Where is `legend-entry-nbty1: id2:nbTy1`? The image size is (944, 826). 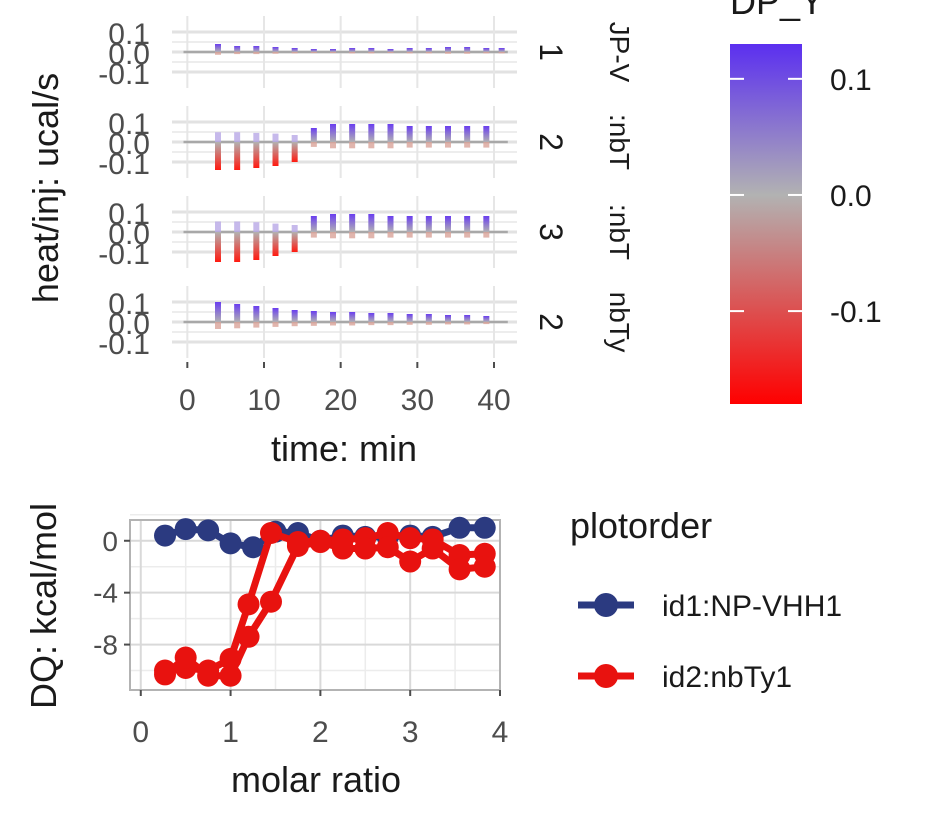
legend-entry-nbty1: id2:nbTy1 is located at coordinates (685, 677).